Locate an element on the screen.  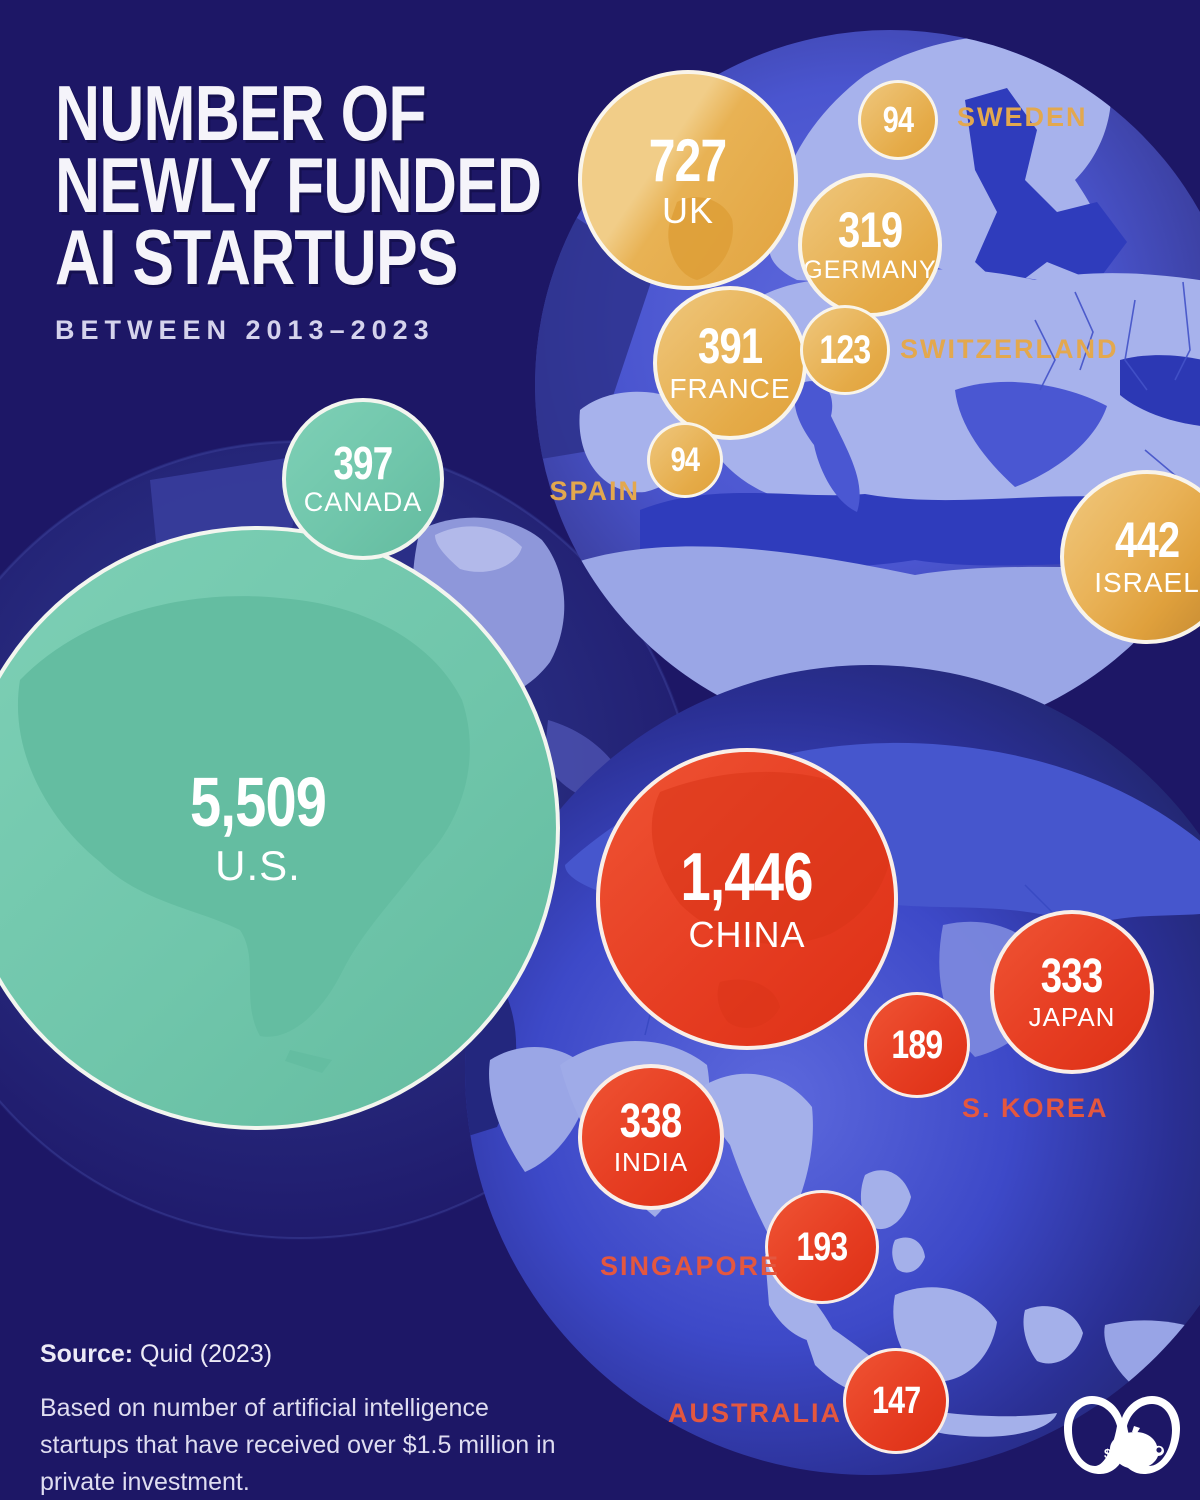
uk-map-hint is located at coordinates (700, 238).